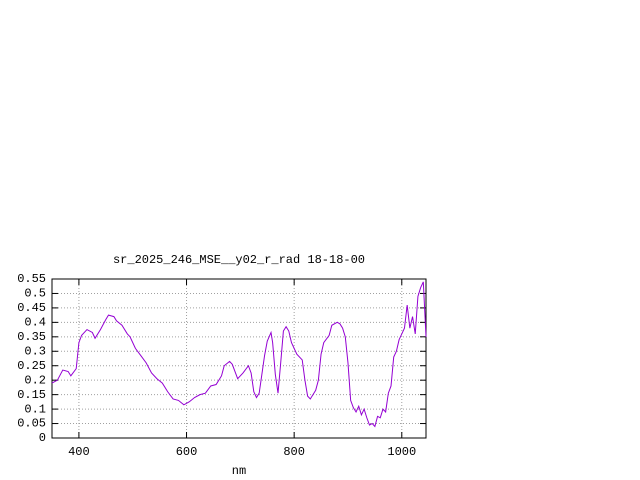 The image size is (640, 480). What do you see at coordinates (79, 452) in the screenshot?
I see `x-tick-label: 400` at bounding box center [79, 452].